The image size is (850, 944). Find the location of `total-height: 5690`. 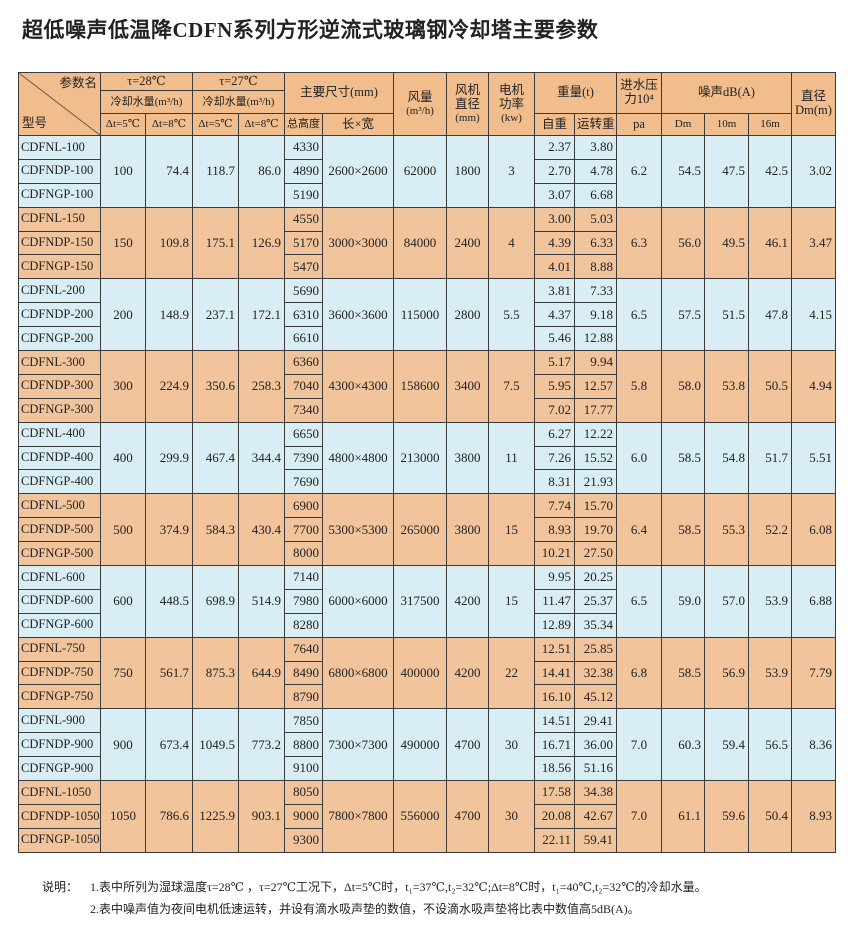

total-height: 5690 is located at coordinates (303, 291).